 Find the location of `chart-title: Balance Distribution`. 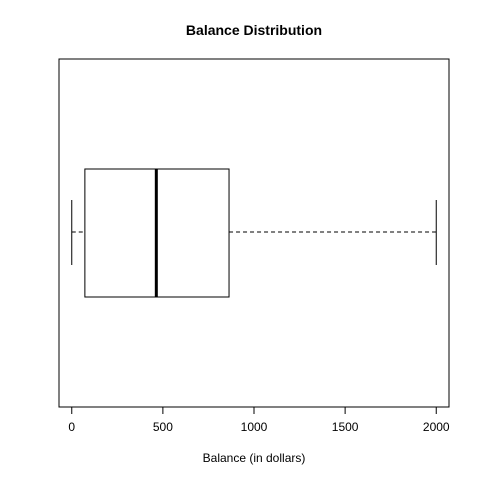

chart-title: Balance Distribution is located at coordinates (254, 30).